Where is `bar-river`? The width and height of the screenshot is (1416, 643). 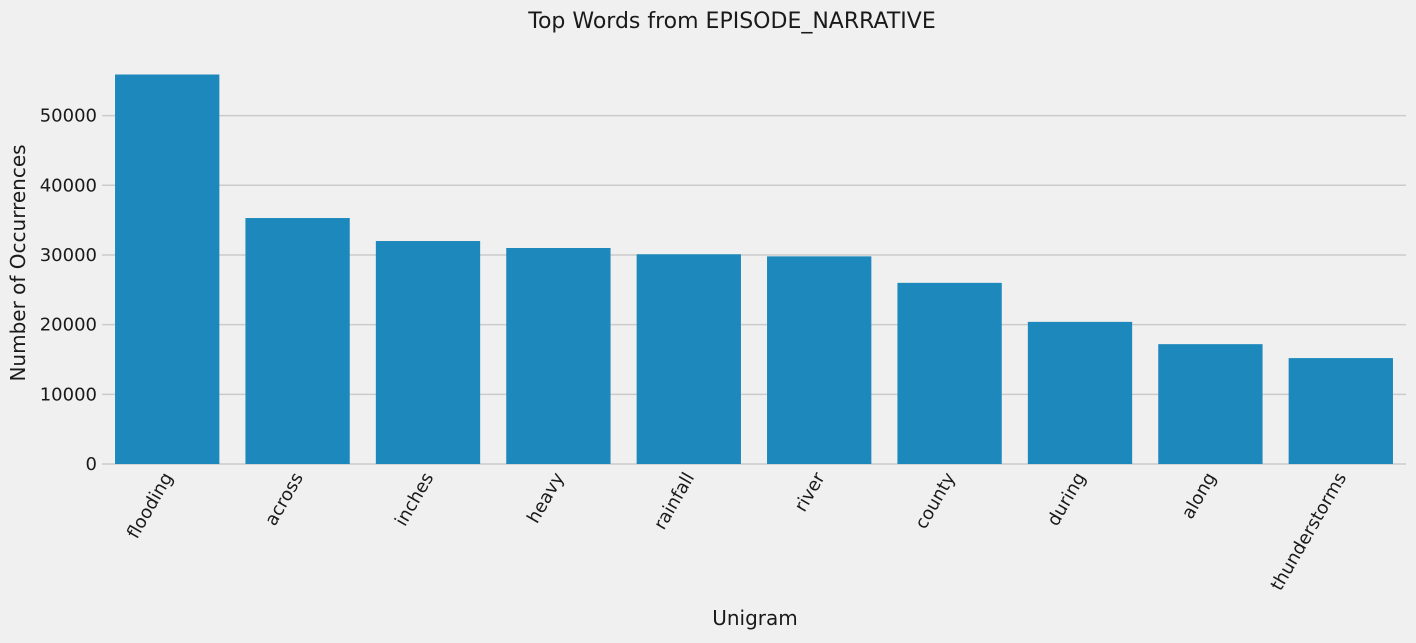 bar-river is located at coordinates (819, 360).